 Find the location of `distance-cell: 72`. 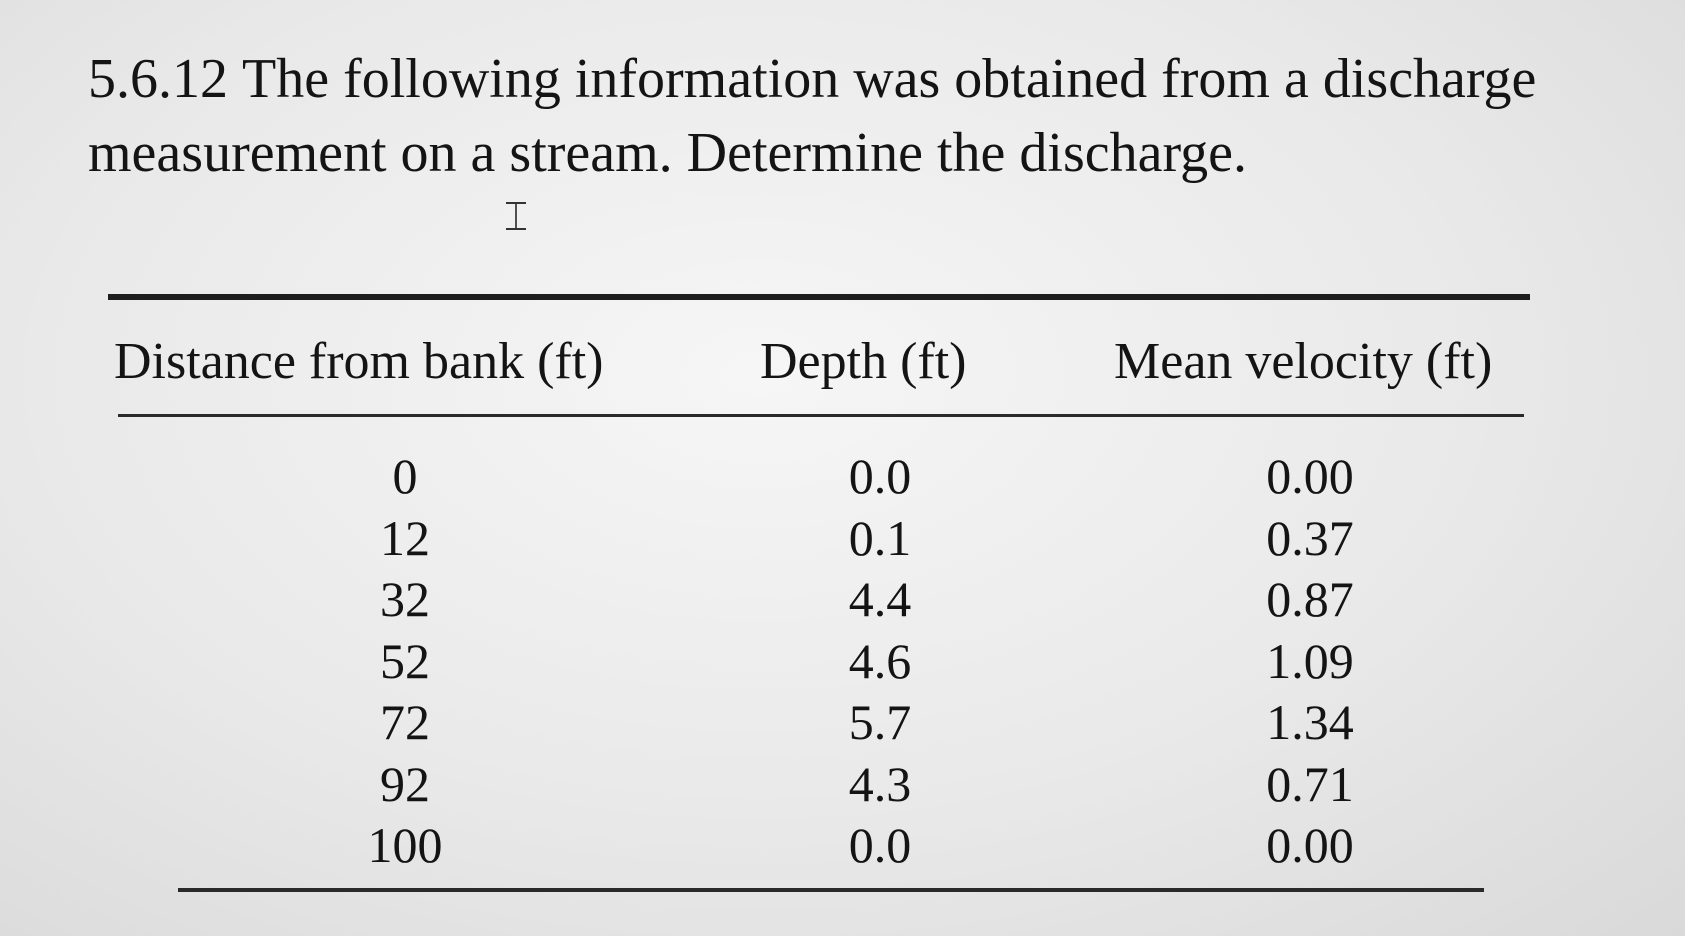

distance-cell: 72 is located at coordinates (405, 722).